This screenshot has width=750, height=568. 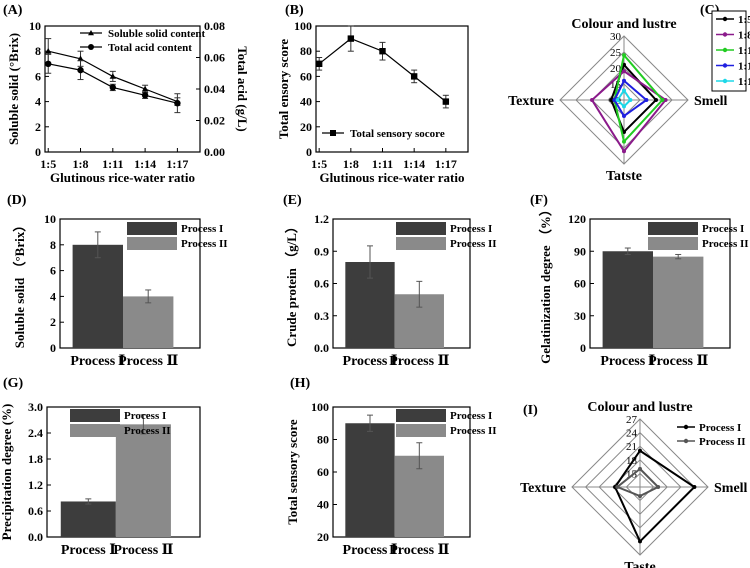 What do you see at coordinates (730, 51) in the screenshot?
I see `legend: 1:5 1:8 1:11 1:14 1:17` at bounding box center [730, 51].